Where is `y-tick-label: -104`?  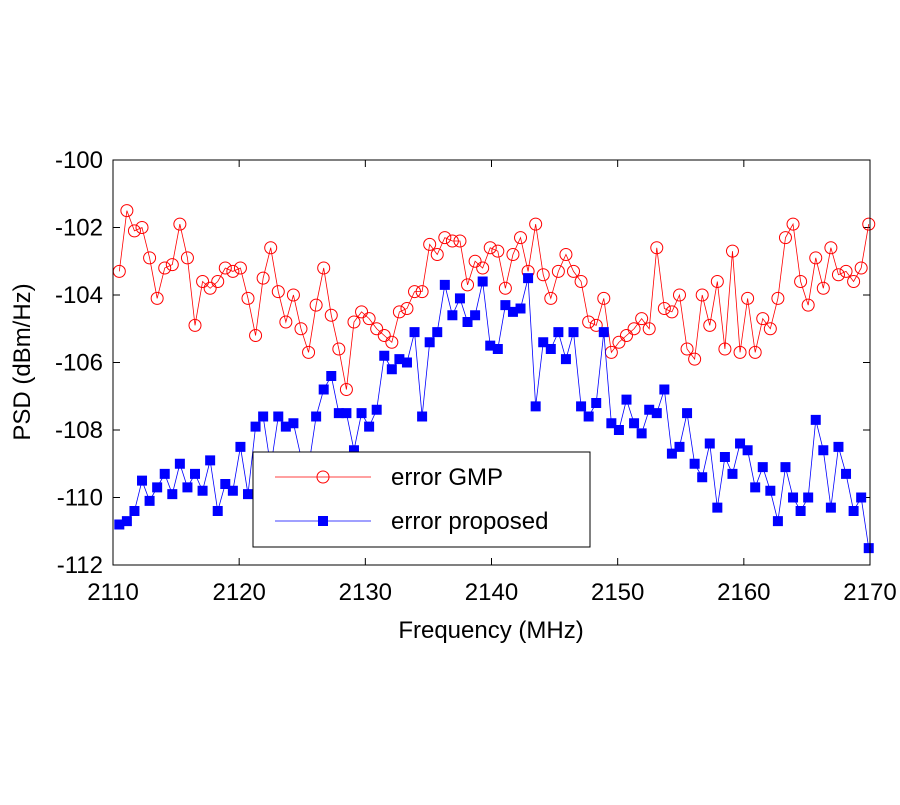 y-tick-label: -104 is located at coordinates (79, 295).